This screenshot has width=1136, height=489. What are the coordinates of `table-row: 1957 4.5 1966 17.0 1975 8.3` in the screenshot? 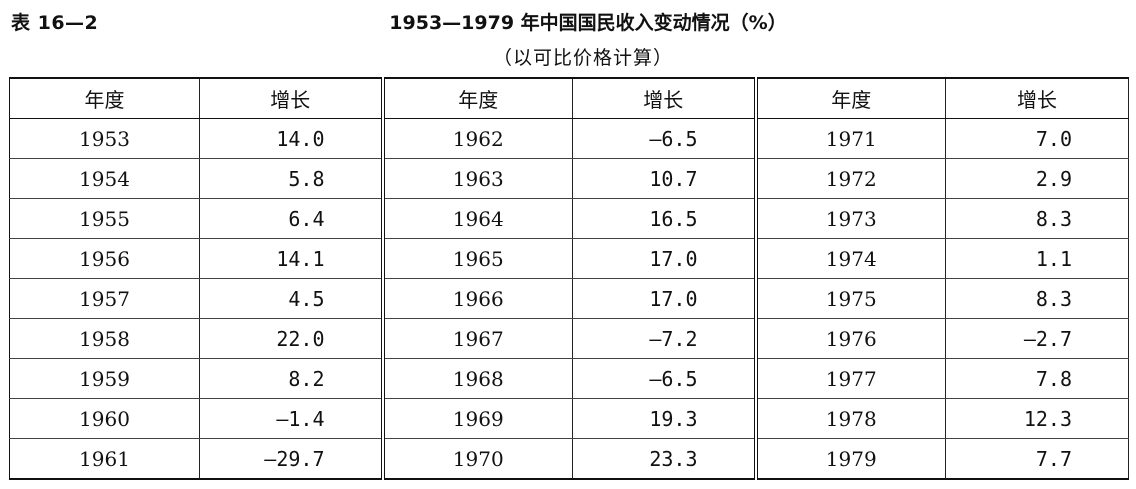 It's located at (569, 298).